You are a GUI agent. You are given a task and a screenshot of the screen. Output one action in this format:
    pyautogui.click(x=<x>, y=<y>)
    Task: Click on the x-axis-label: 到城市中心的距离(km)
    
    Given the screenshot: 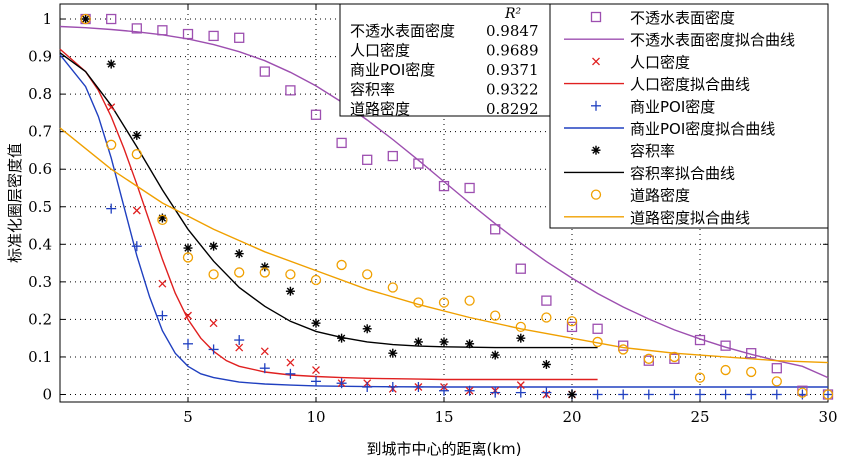 What is the action you would take?
    pyautogui.click(x=443, y=449)
    